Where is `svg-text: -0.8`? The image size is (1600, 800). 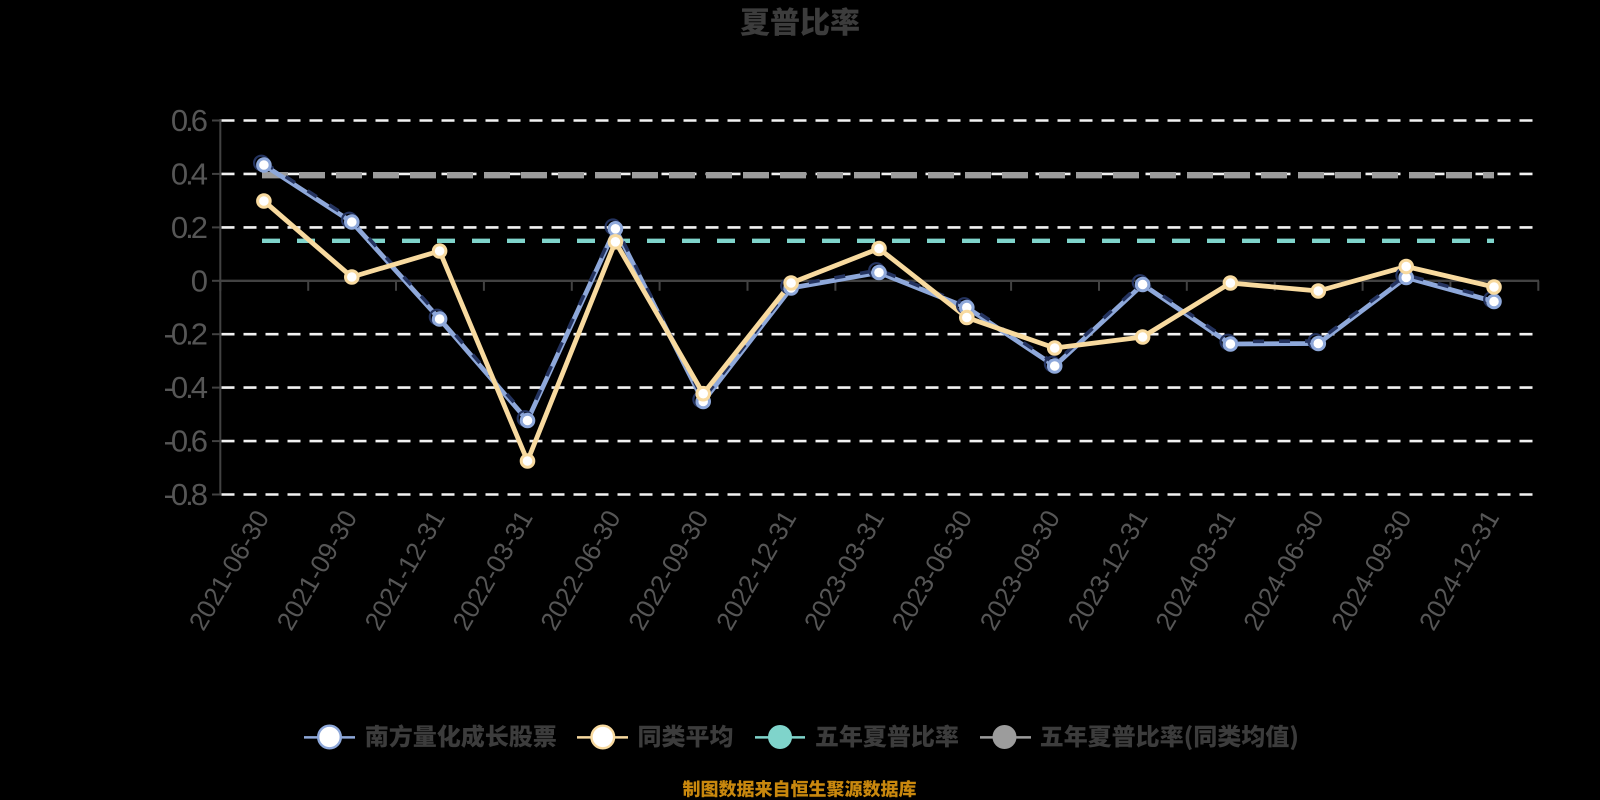 svg-text: -0.8 is located at coordinates (185, 494).